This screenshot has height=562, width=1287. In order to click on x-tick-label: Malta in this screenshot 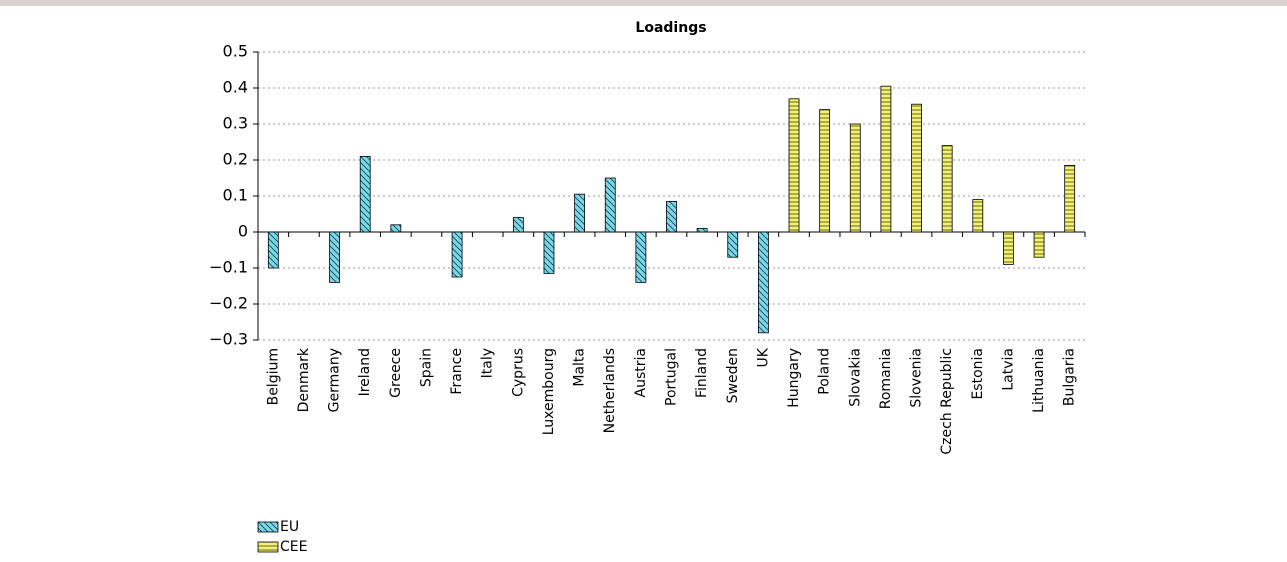, I will do `click(580, 367)`.